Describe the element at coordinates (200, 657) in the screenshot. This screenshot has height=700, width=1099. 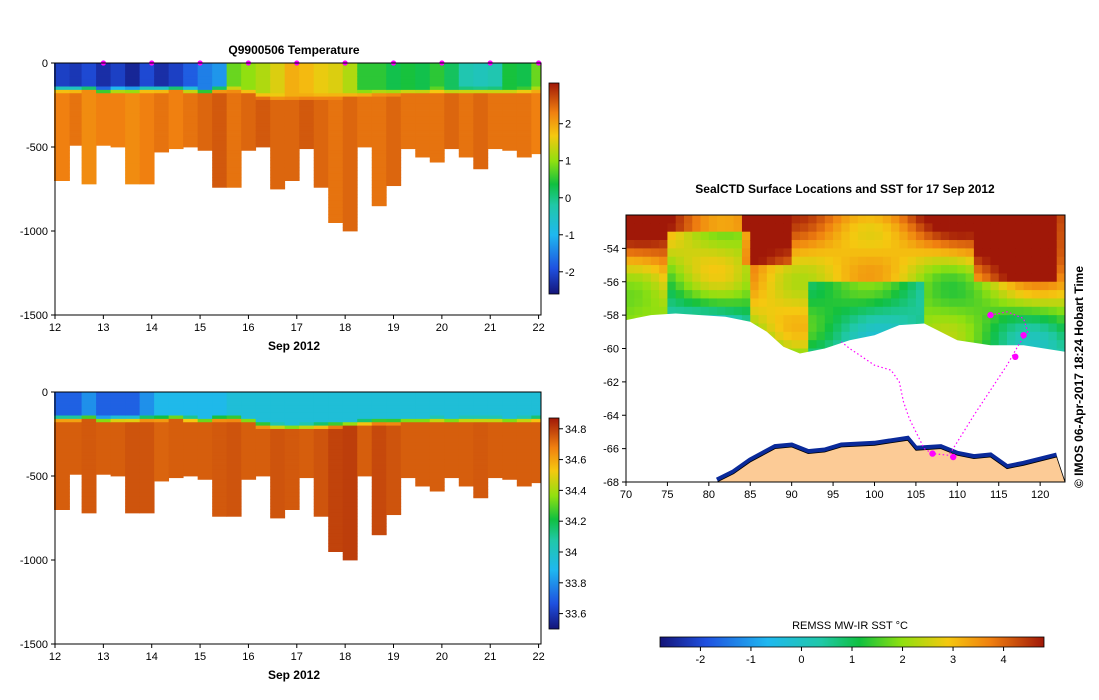
I see `x-tick-label: 15` at that location.